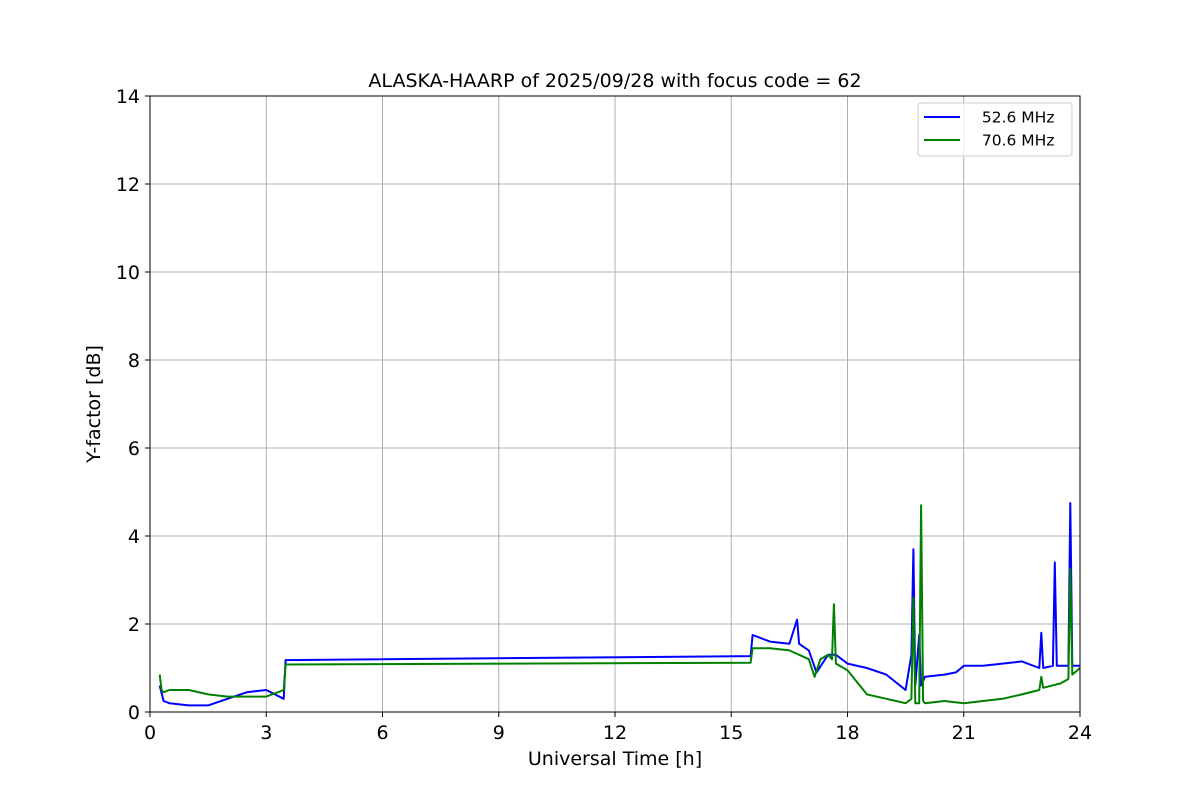 Image resolution: width=1200 pixels, height=800 pixels. I want to click on x-tick-label: 12, so click(615, 733).